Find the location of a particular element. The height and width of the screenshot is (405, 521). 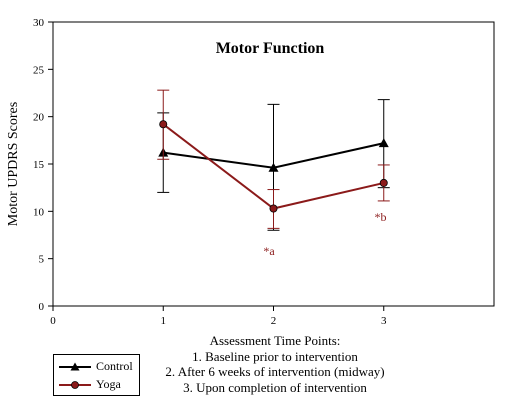

legend-item-yoga: Yoga is located at coordinates (98, 385).